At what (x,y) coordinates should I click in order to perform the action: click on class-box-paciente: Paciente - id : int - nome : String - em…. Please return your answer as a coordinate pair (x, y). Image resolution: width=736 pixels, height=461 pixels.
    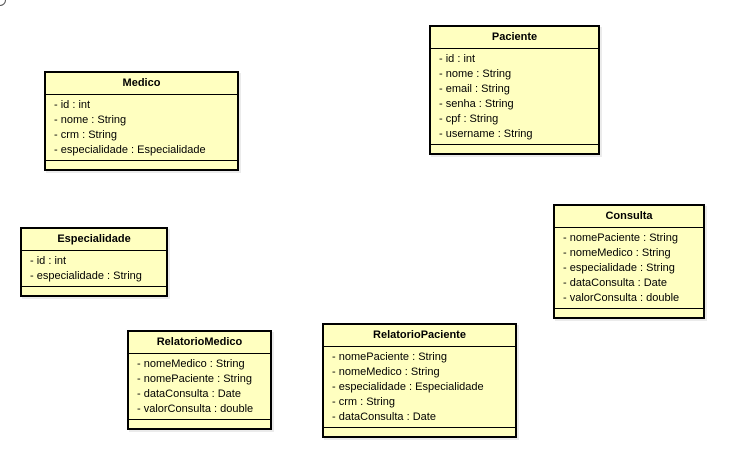
    Looking at the image, I should click on (514, 90).